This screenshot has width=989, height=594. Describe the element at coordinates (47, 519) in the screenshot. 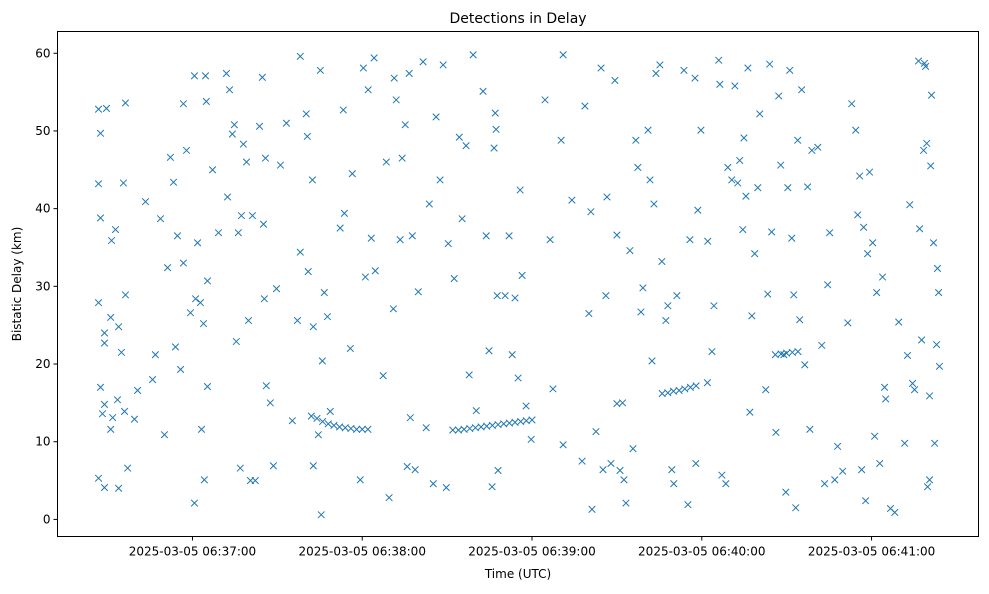

I see `y-tick-label: 0` at that location.